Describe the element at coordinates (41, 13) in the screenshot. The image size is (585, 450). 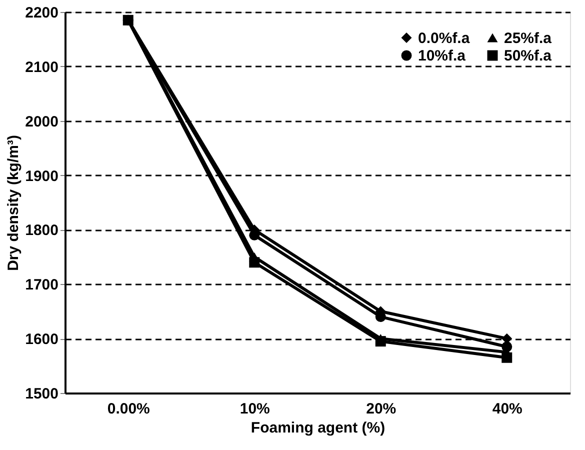
I see `y-tick-label: 2200` at that location.